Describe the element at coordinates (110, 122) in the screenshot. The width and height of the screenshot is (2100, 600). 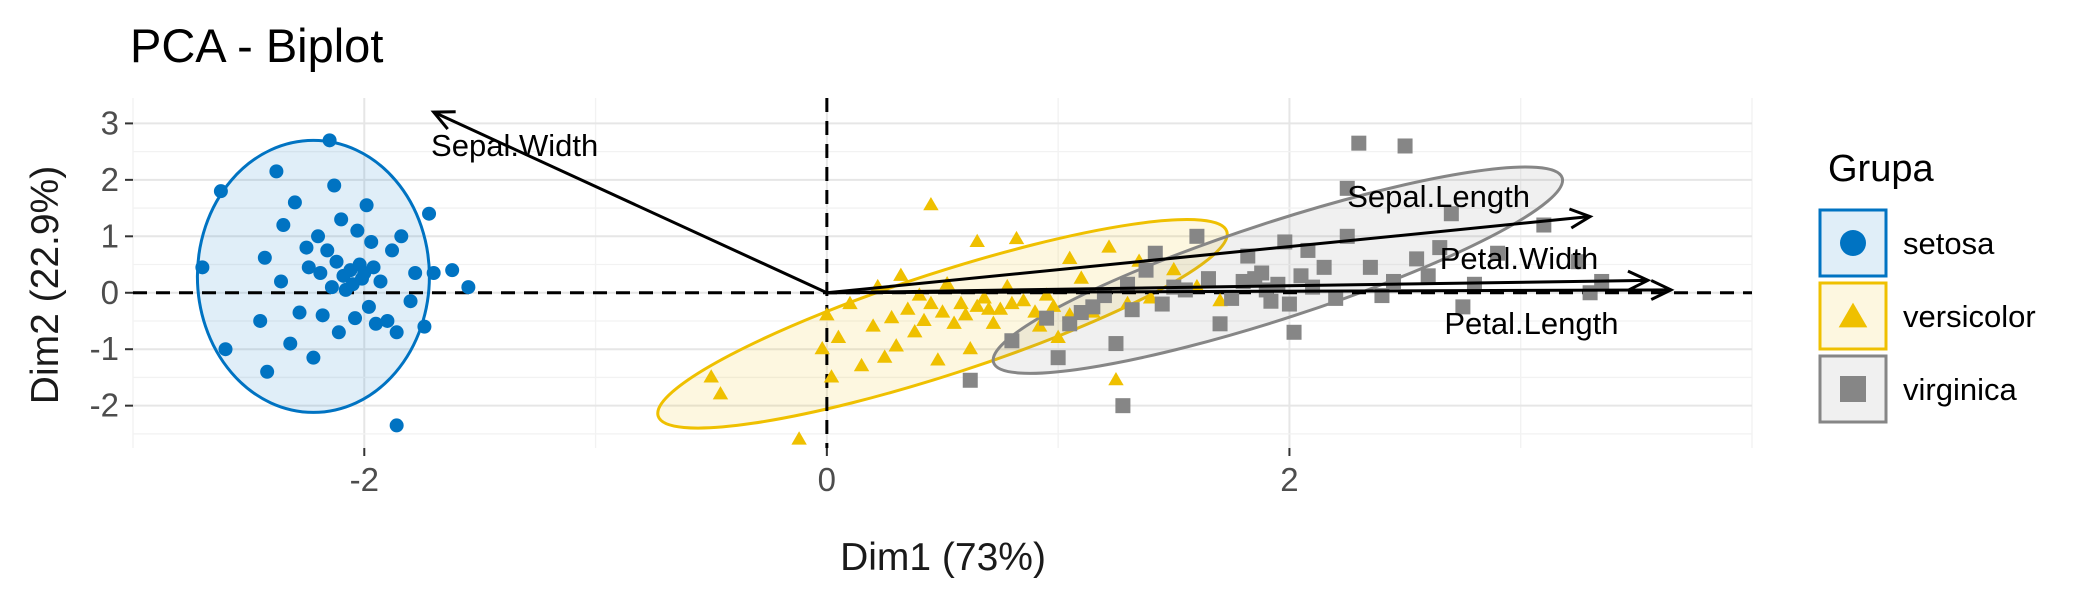
I see `y-tick-label: 3` at that location.